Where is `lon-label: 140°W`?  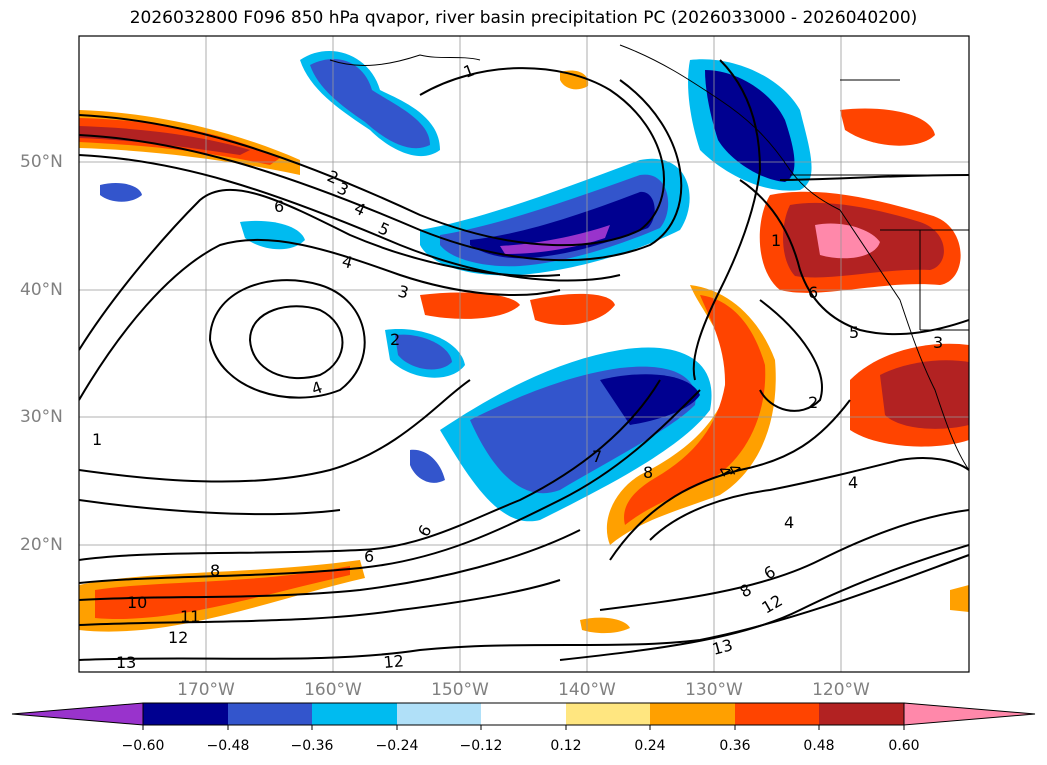
lon-label: 140°W is located at coordinates (587, 690).